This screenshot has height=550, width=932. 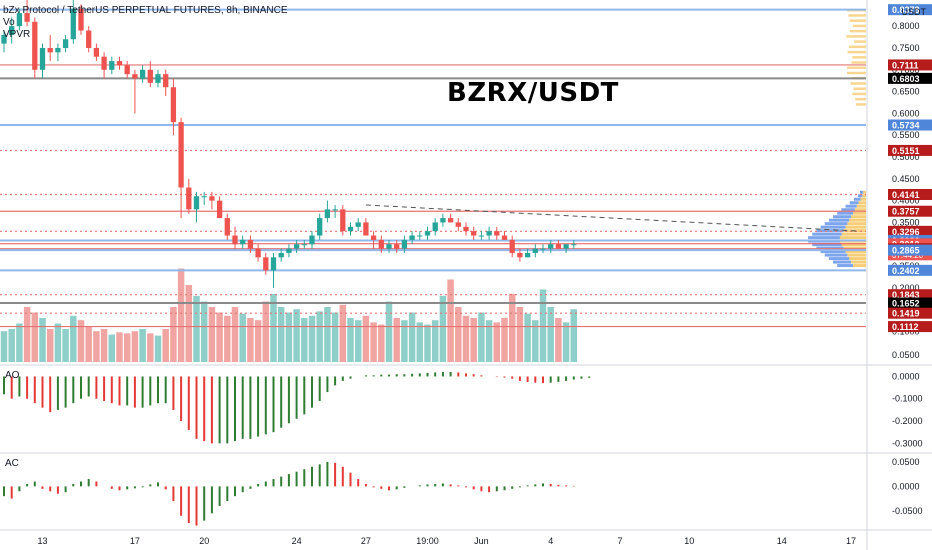 What do you see at coordinates (289, 316) in the screenshot?
I see `volume-series` at bounding box center [289, 316].